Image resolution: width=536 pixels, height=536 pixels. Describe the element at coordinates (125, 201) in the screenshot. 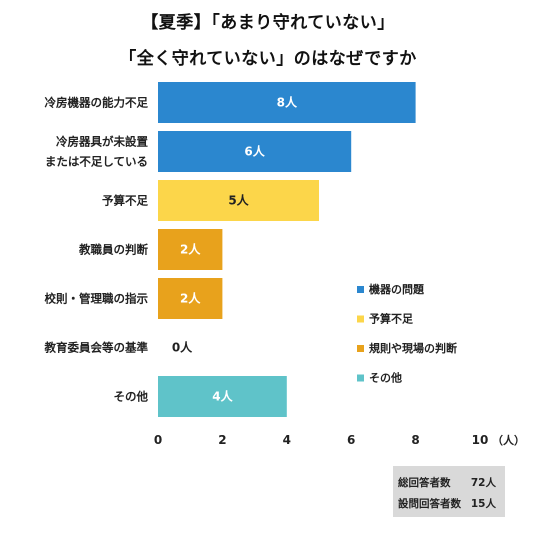

I see `category-label-2: 予算不足` at that location.